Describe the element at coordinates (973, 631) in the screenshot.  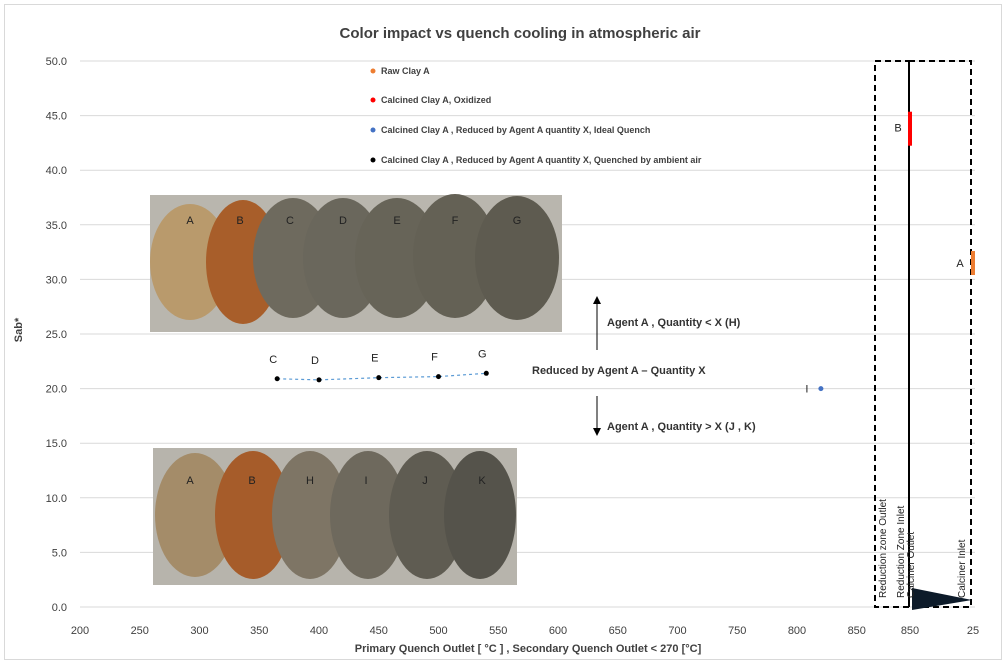
I see `x-tick-label: 25` at that location.